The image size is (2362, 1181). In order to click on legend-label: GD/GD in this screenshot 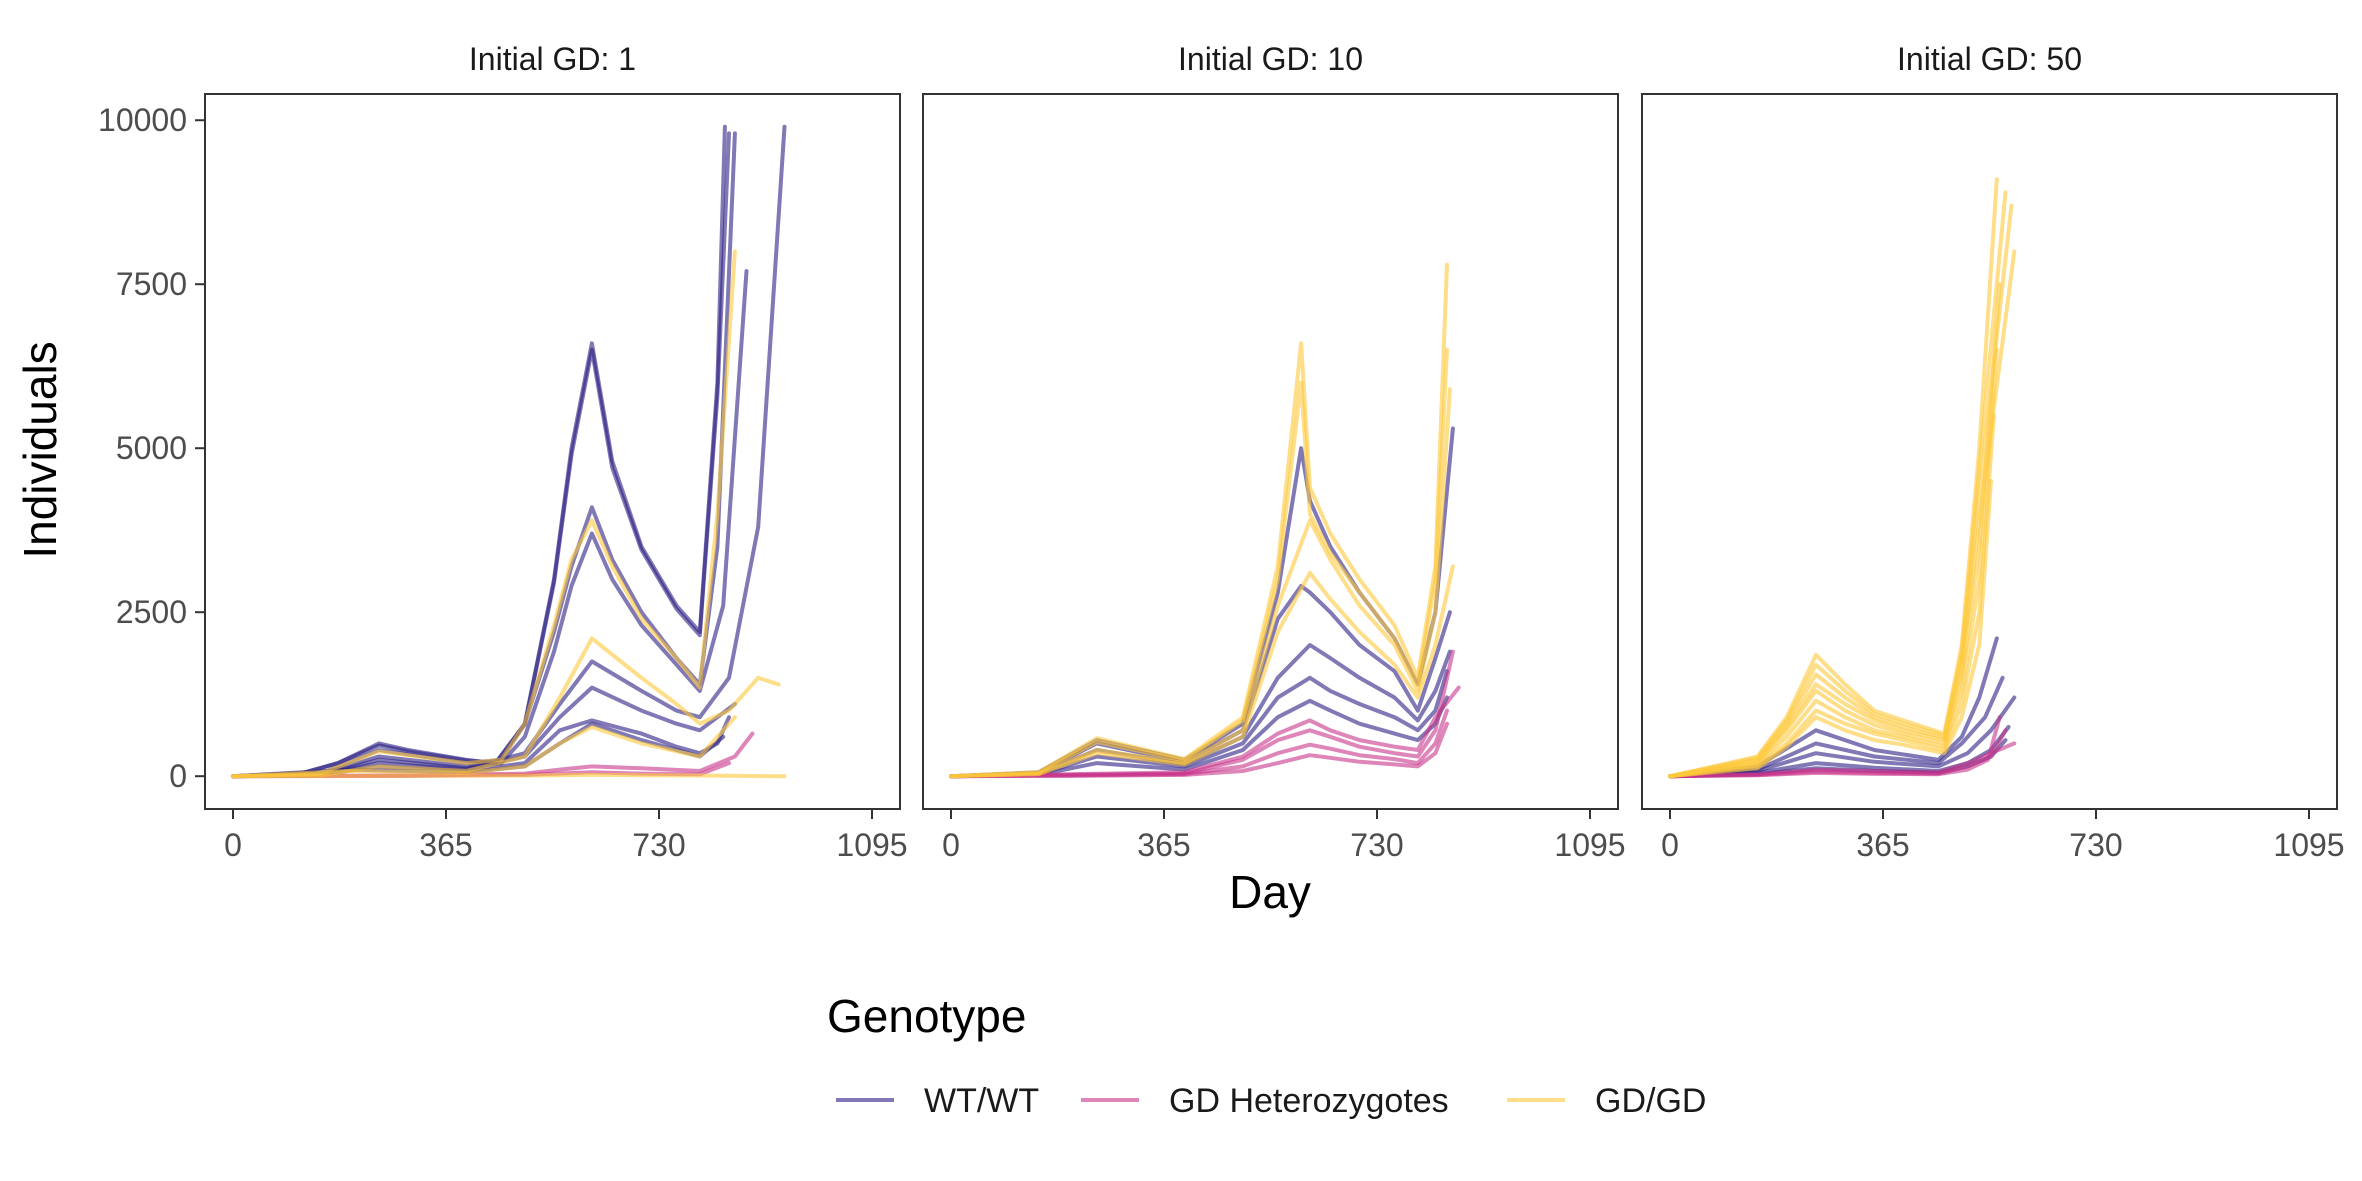, I will do `click(1650, 1101)`.